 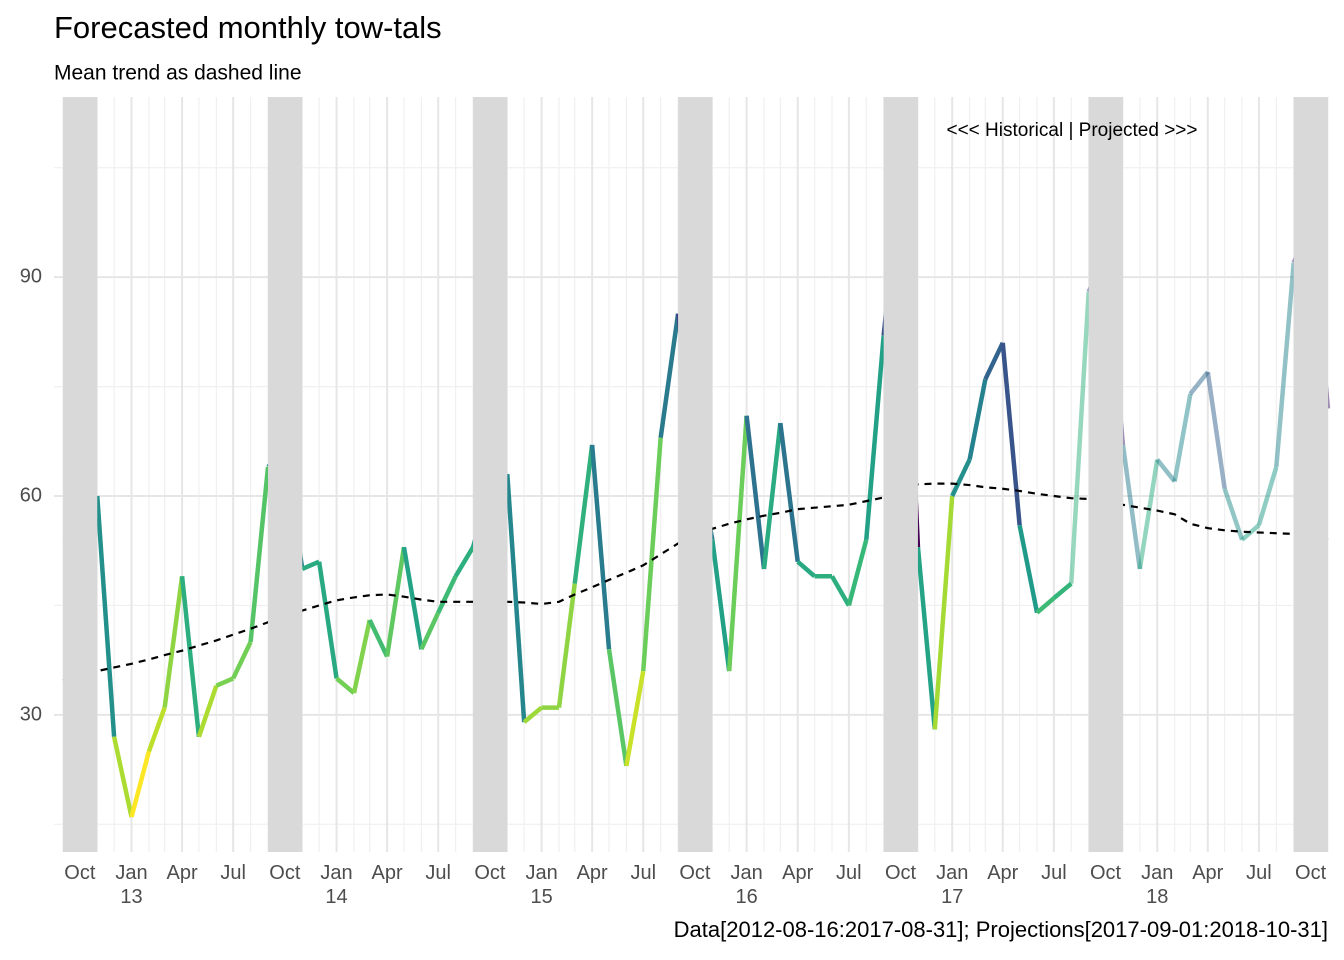 What do you see at coordinates (1157, 885) in the screenshot?
I see `x-tick-label: Jan 18` at bounding box center [1157, 885].